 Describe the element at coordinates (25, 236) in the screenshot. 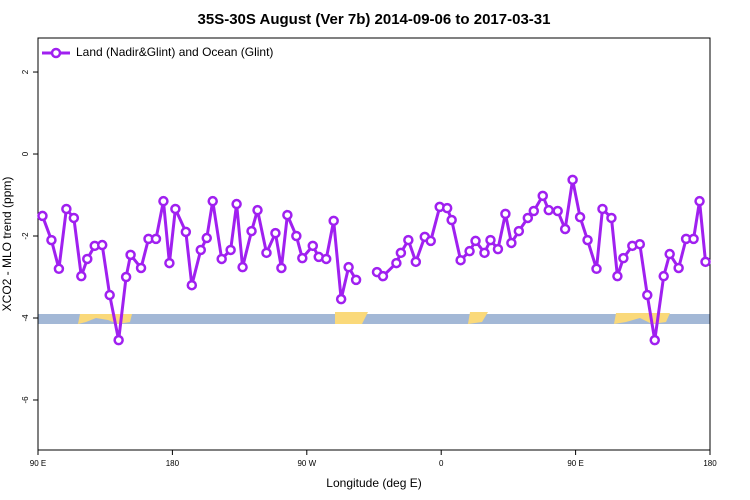

I see `y-tick-label: -2` at that location.